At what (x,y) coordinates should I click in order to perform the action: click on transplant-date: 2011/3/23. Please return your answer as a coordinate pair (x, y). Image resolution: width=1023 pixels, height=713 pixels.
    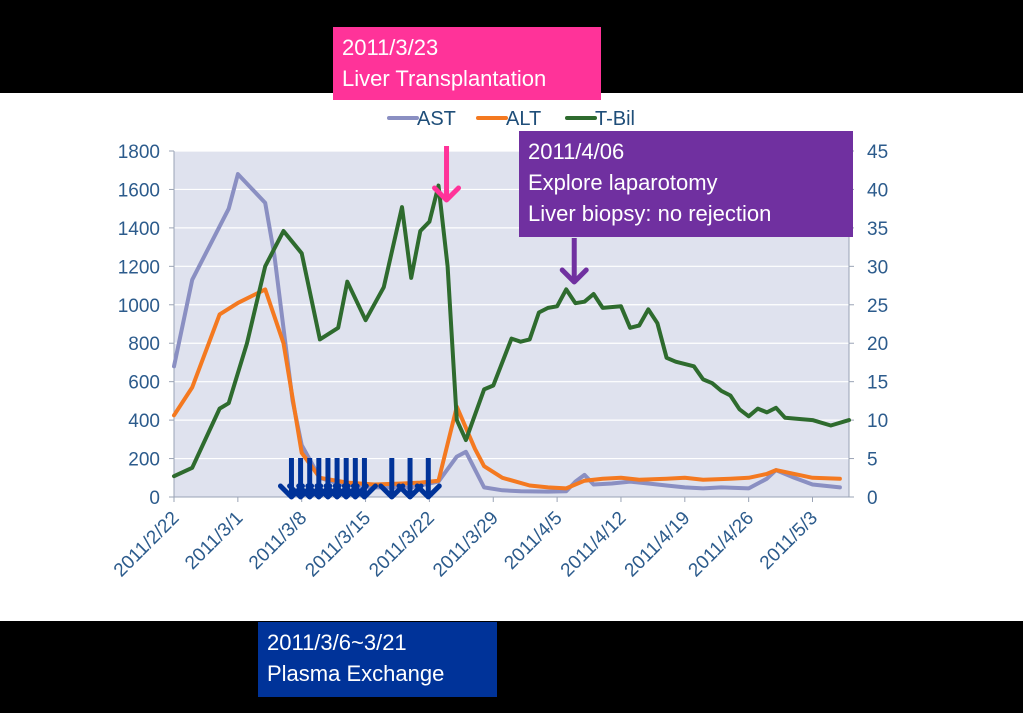
    Looking at the image, I should click on (390, 47).